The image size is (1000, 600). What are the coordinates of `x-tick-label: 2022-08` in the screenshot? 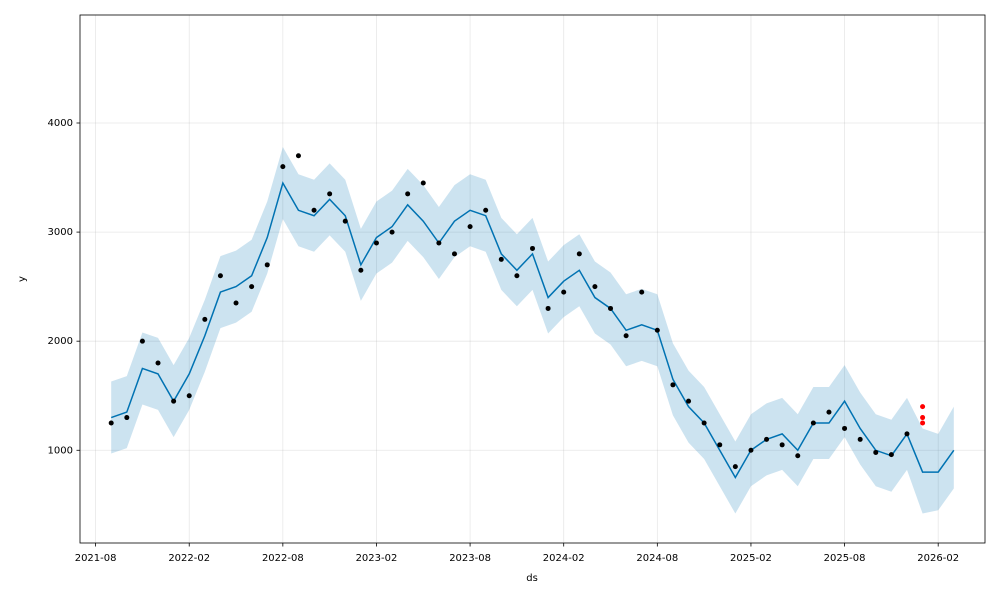 It's located at (283, 558).